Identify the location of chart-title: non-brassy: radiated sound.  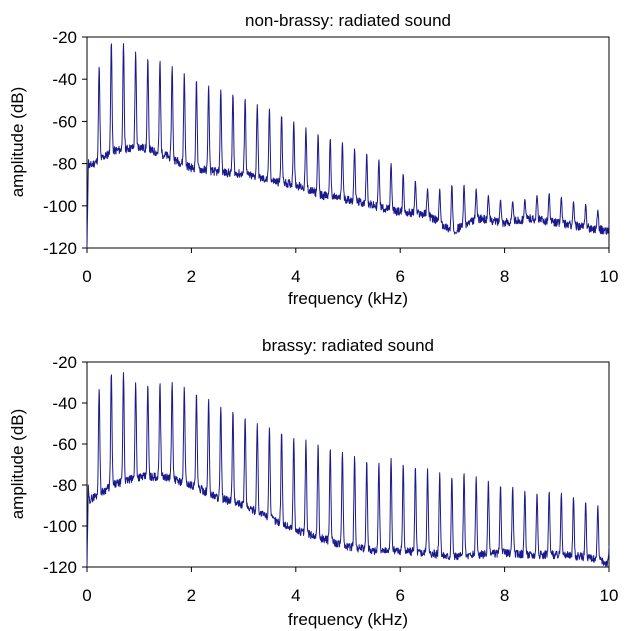
(348, 20).